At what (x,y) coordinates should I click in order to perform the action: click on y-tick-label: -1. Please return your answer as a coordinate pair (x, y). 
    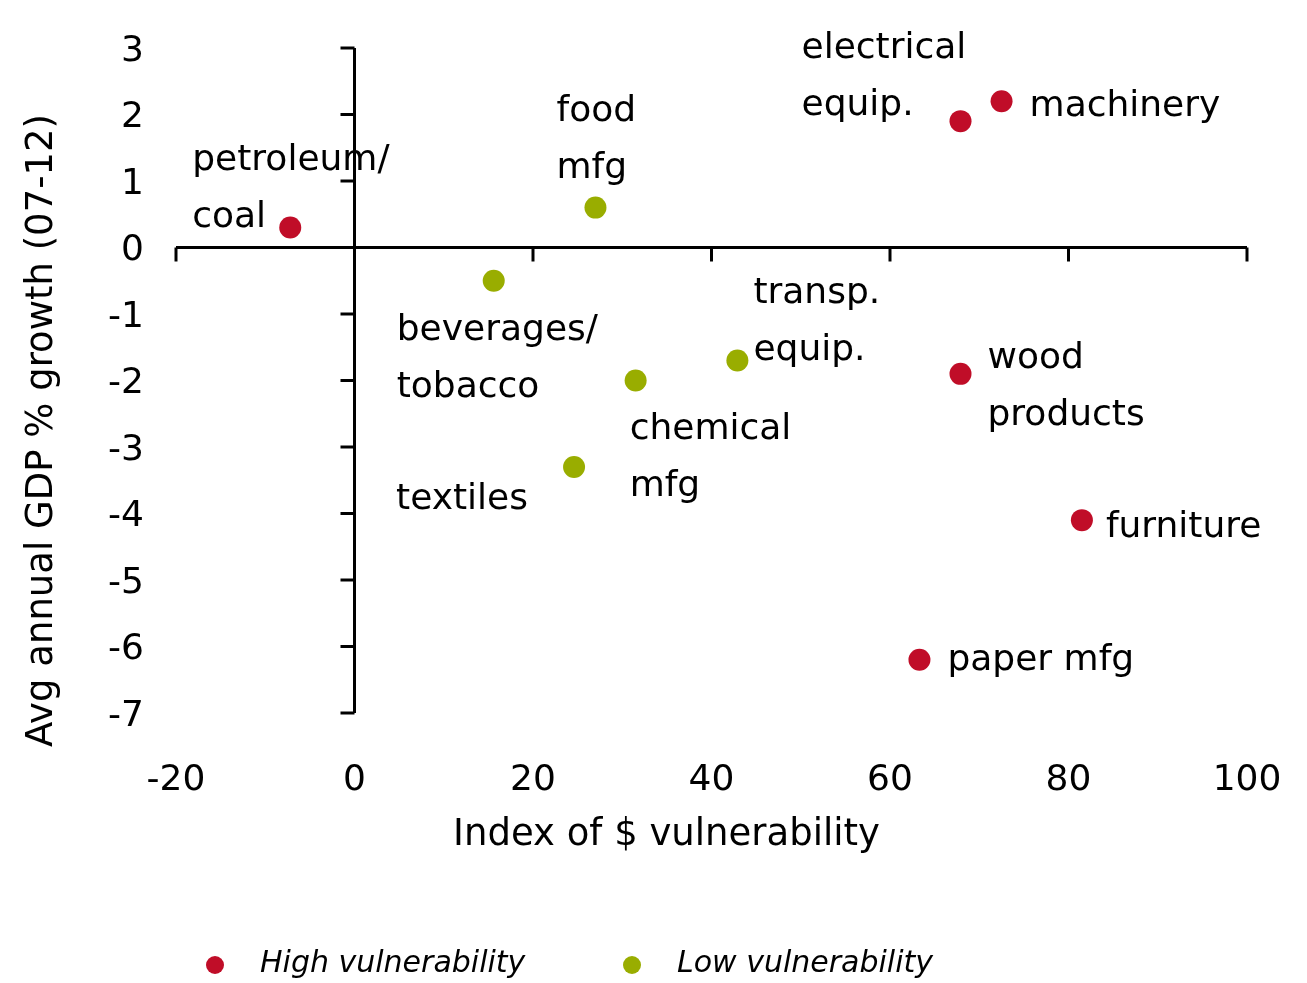
    Looking at the image, I should click on (126, 314).